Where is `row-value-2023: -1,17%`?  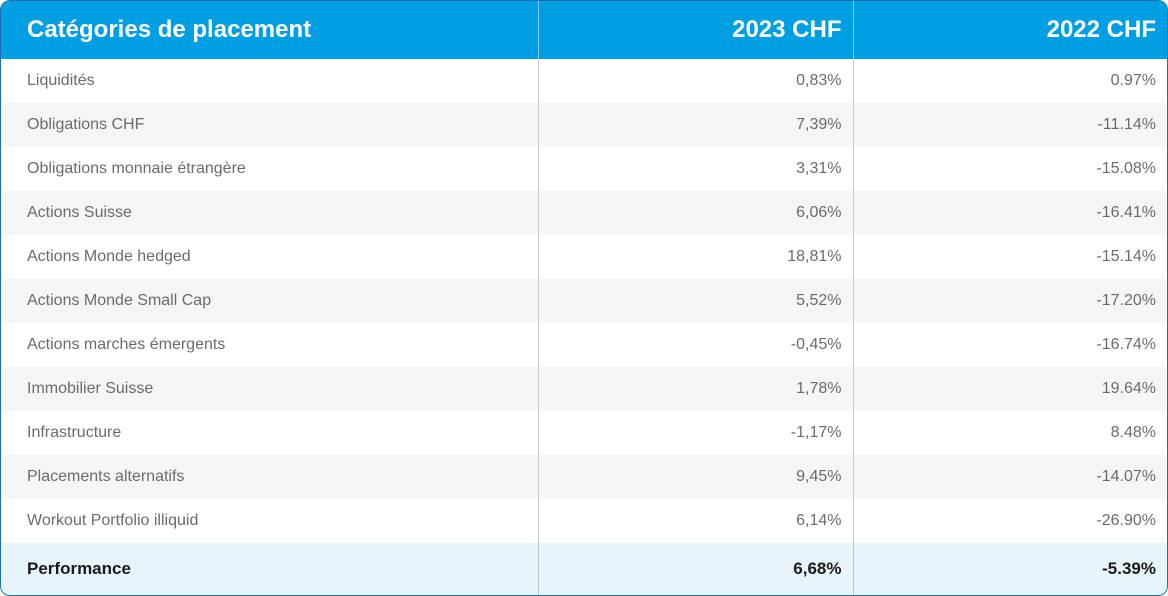
row-value-2023: -1,17% is located at coordinates (695, 433).